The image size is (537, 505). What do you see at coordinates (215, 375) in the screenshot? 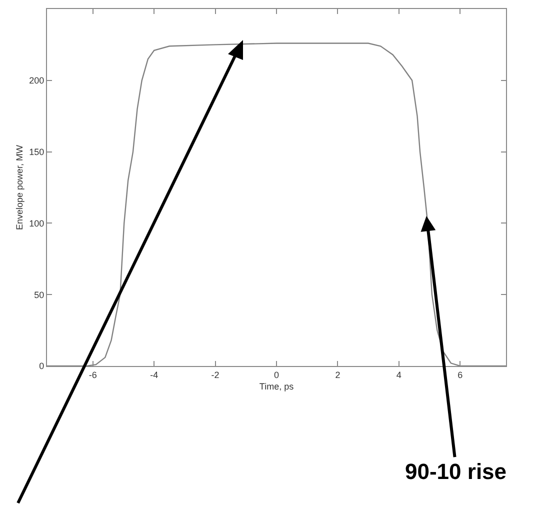
I see `x-tick-label: -2` at bounding box center [215, 375].